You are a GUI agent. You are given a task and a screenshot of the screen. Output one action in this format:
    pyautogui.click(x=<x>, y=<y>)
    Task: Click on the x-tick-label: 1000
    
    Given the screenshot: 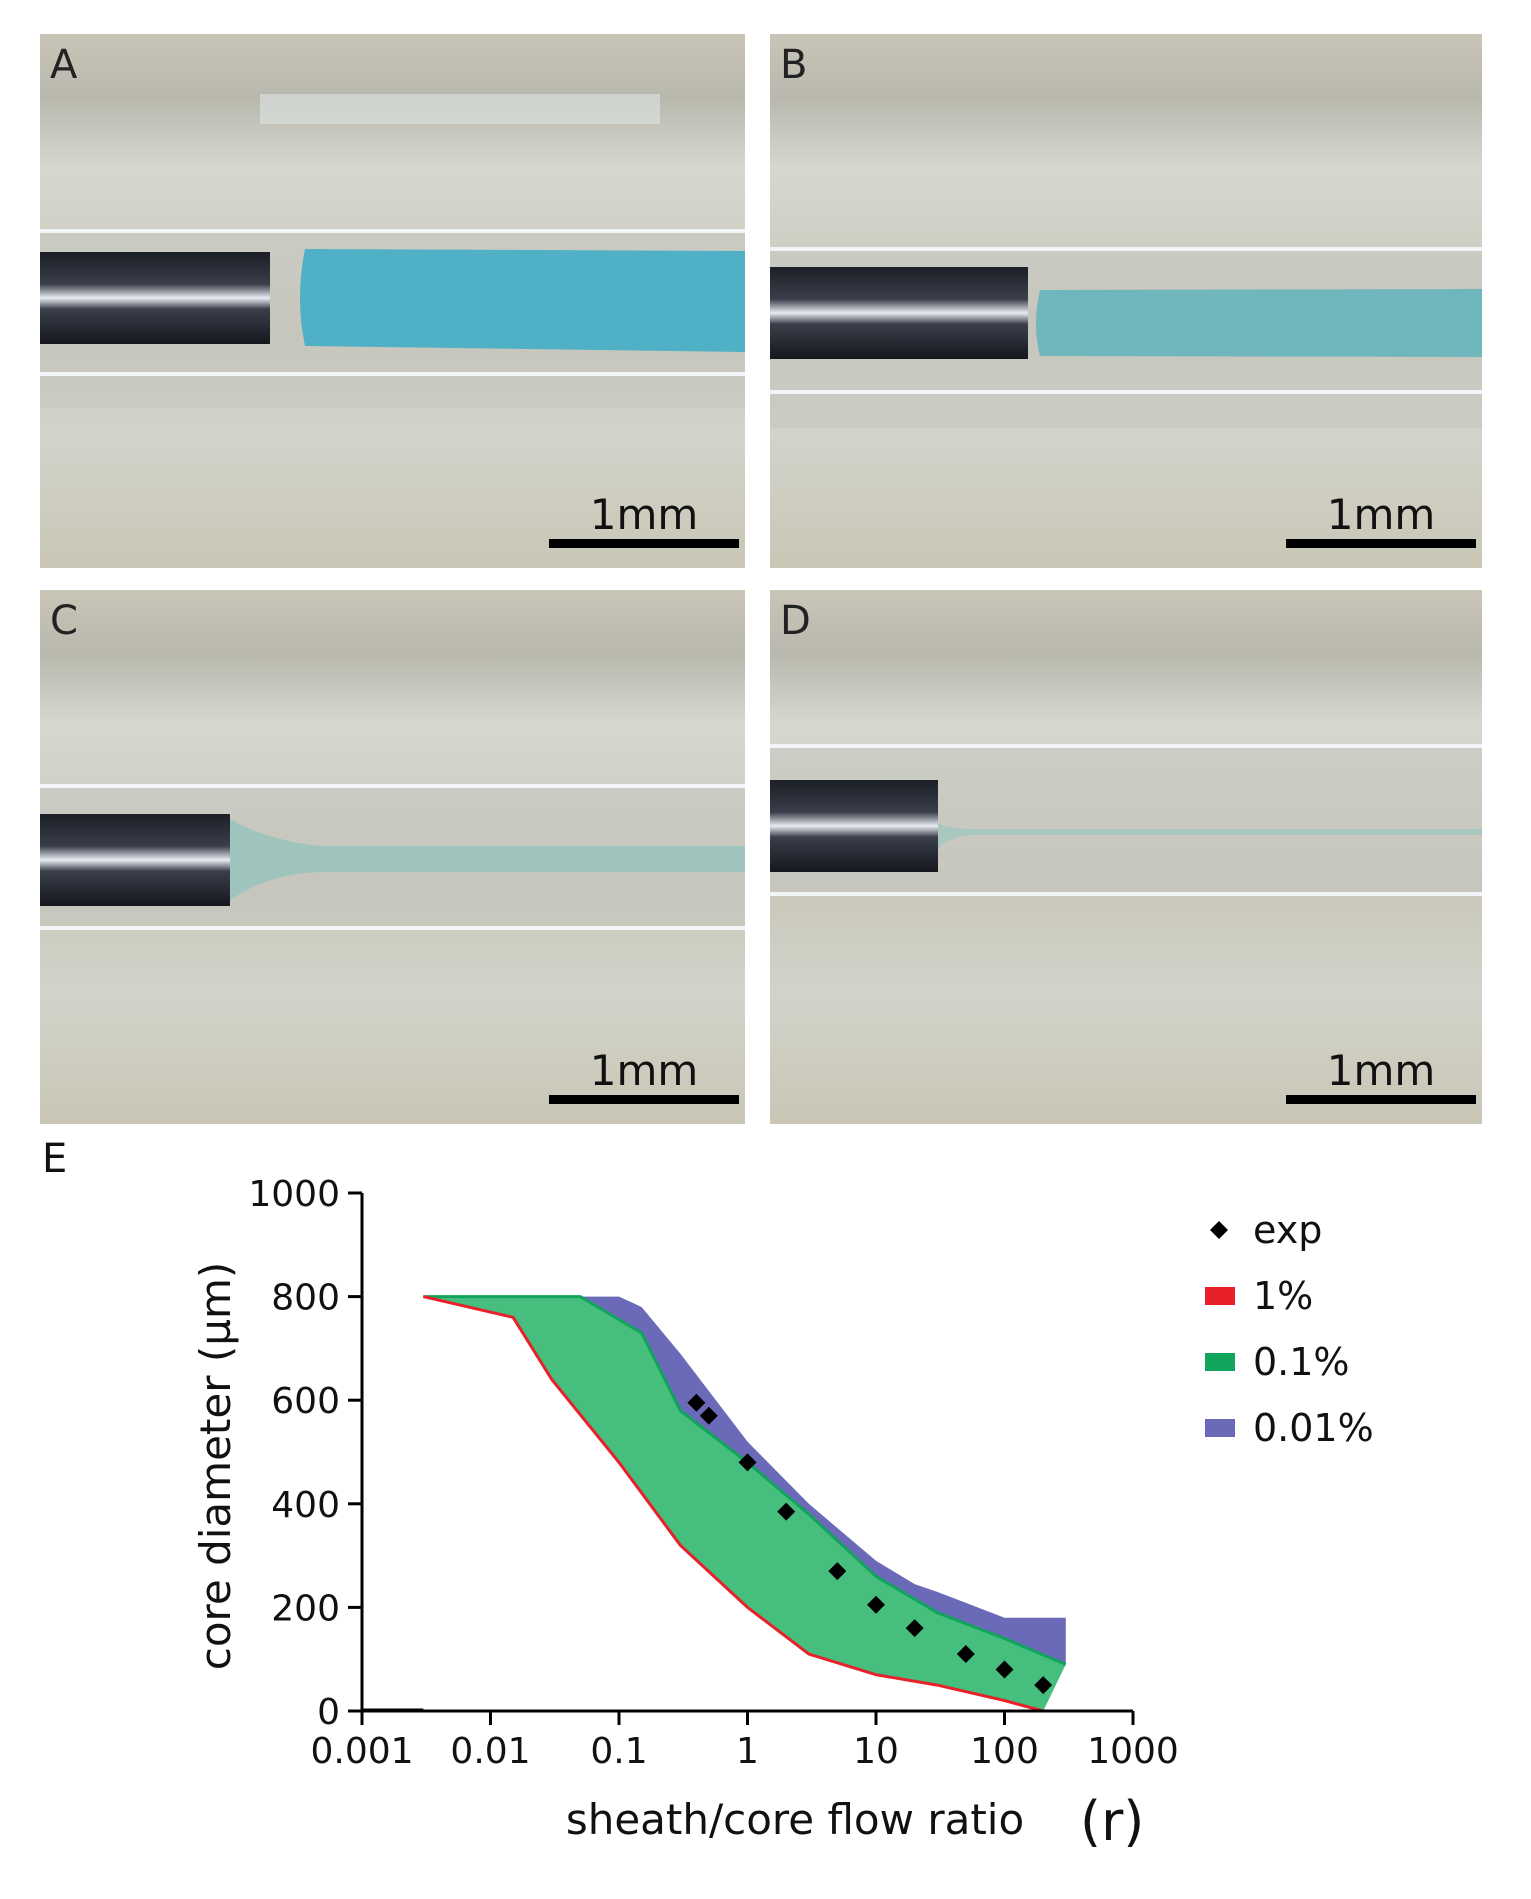 What is the action you would take?
    pyautogui.click(x=1133, y=1751)
    